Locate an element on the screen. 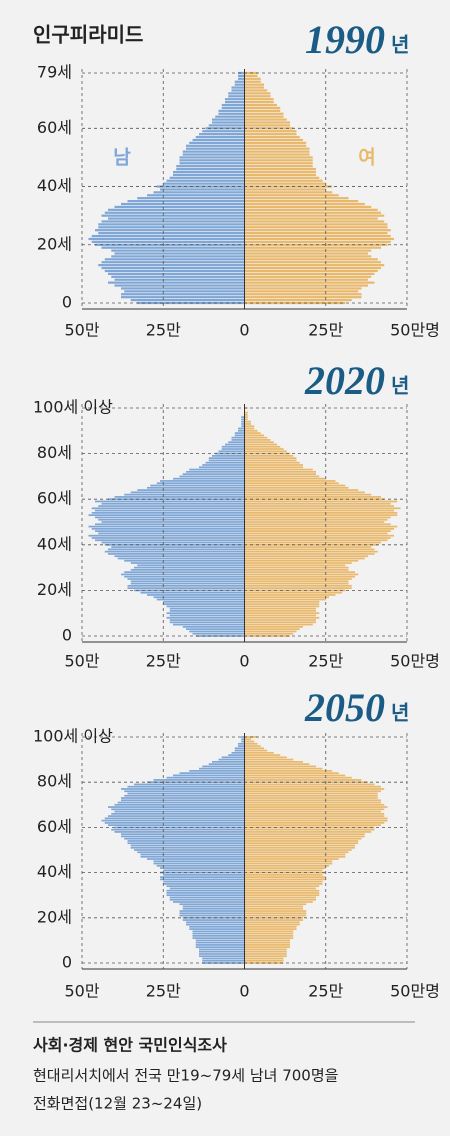  page-title: 인구피라미드 is located at coordinates (88, 35).